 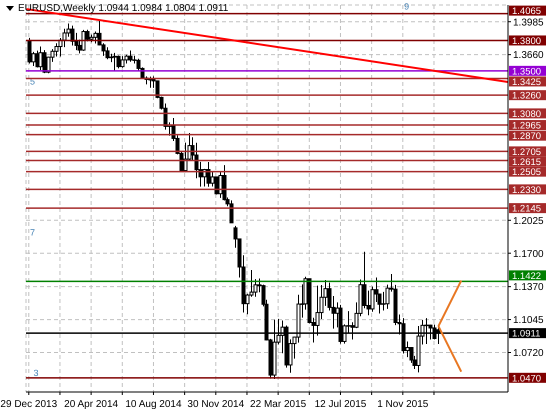 What do you see at coordinates (216, 404) in the screenshot?
I see `x-tick-label: 30 Nov 2014` at bounding box center [216, 404].